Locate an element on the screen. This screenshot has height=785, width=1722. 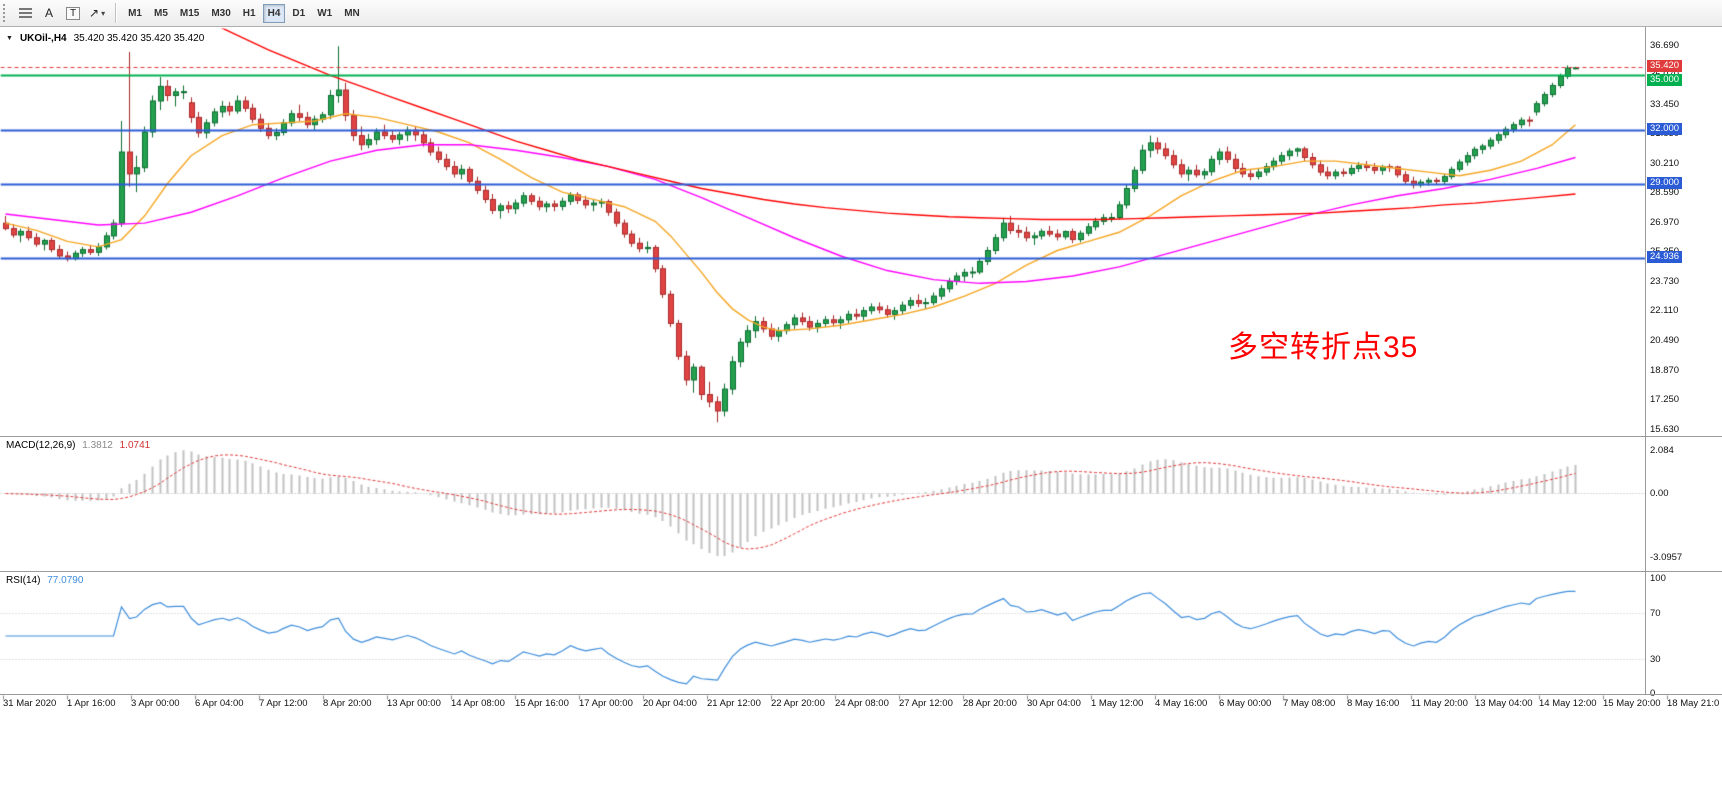
macd-main-value: 1.3812 is located at coordinates (97, 445).